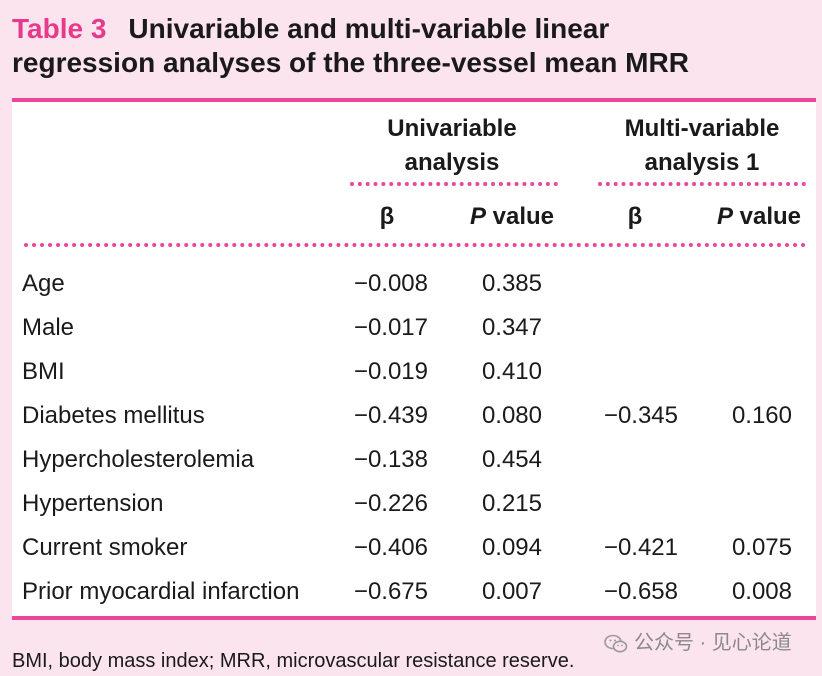 The height and width of the screenshot is (676, 822). I want to click on beta-univariable: −0.675, so click(390, 591).